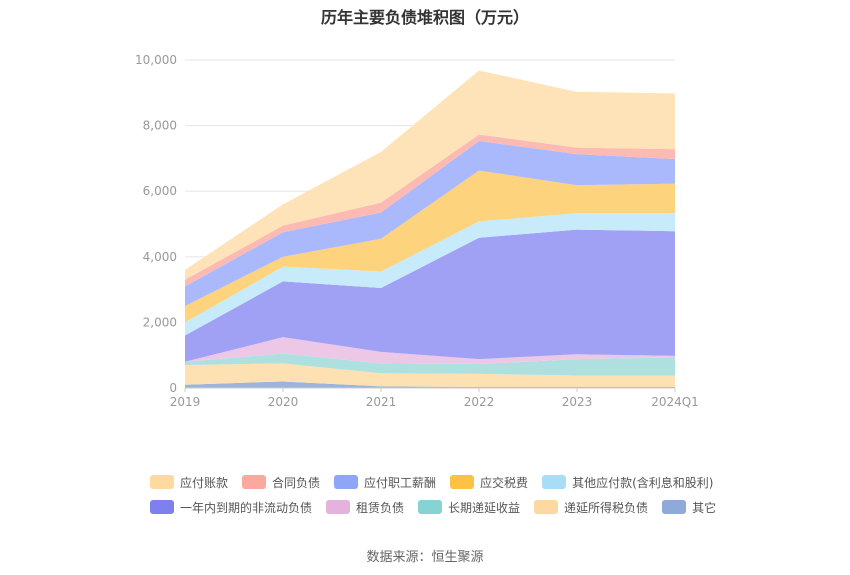 The image size is (850, 575). What do you see at coordinates (204, 482) in the screenshot?
I see `legend-label: 应付账款` at bounding box center [204, 482].